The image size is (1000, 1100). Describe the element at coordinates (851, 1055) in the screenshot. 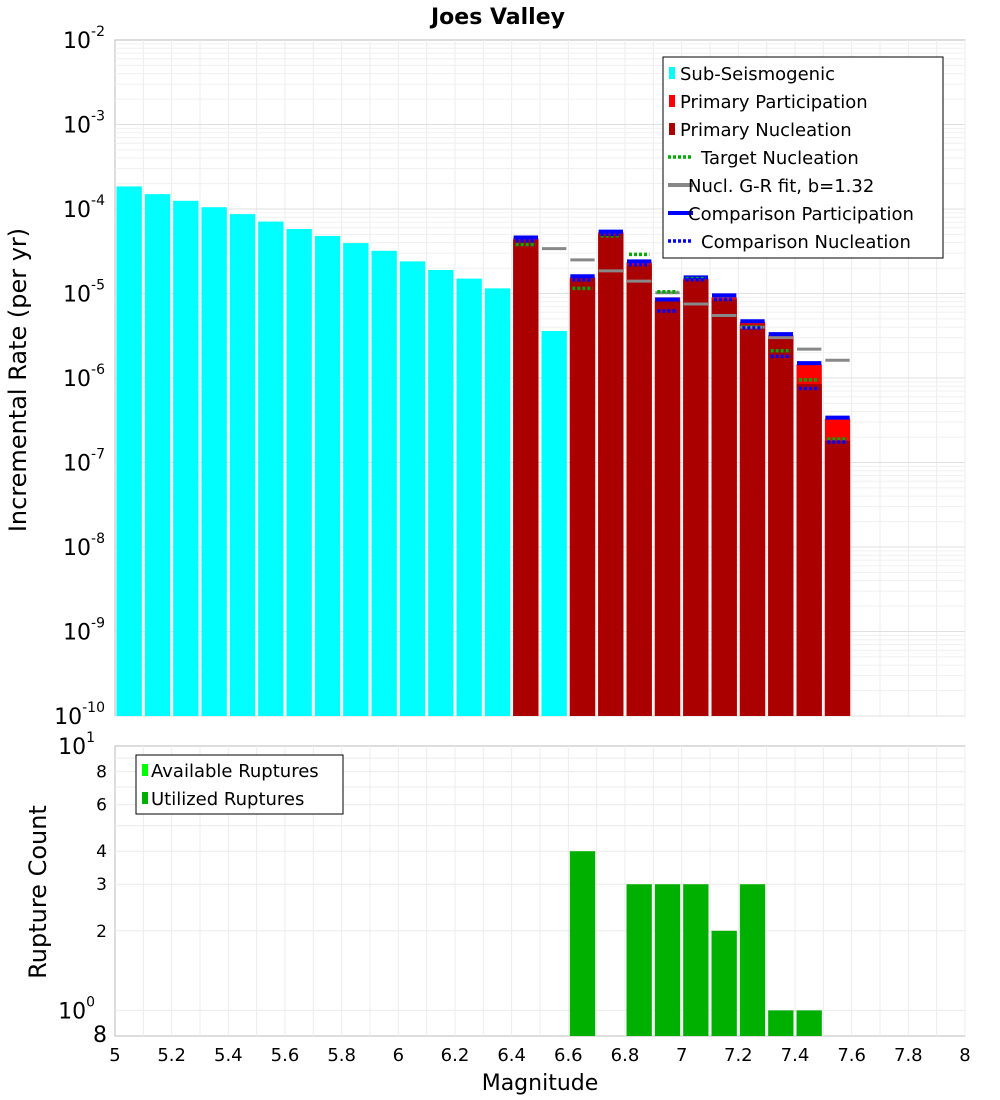

I see `x-tick-label: 7.6` at that location.